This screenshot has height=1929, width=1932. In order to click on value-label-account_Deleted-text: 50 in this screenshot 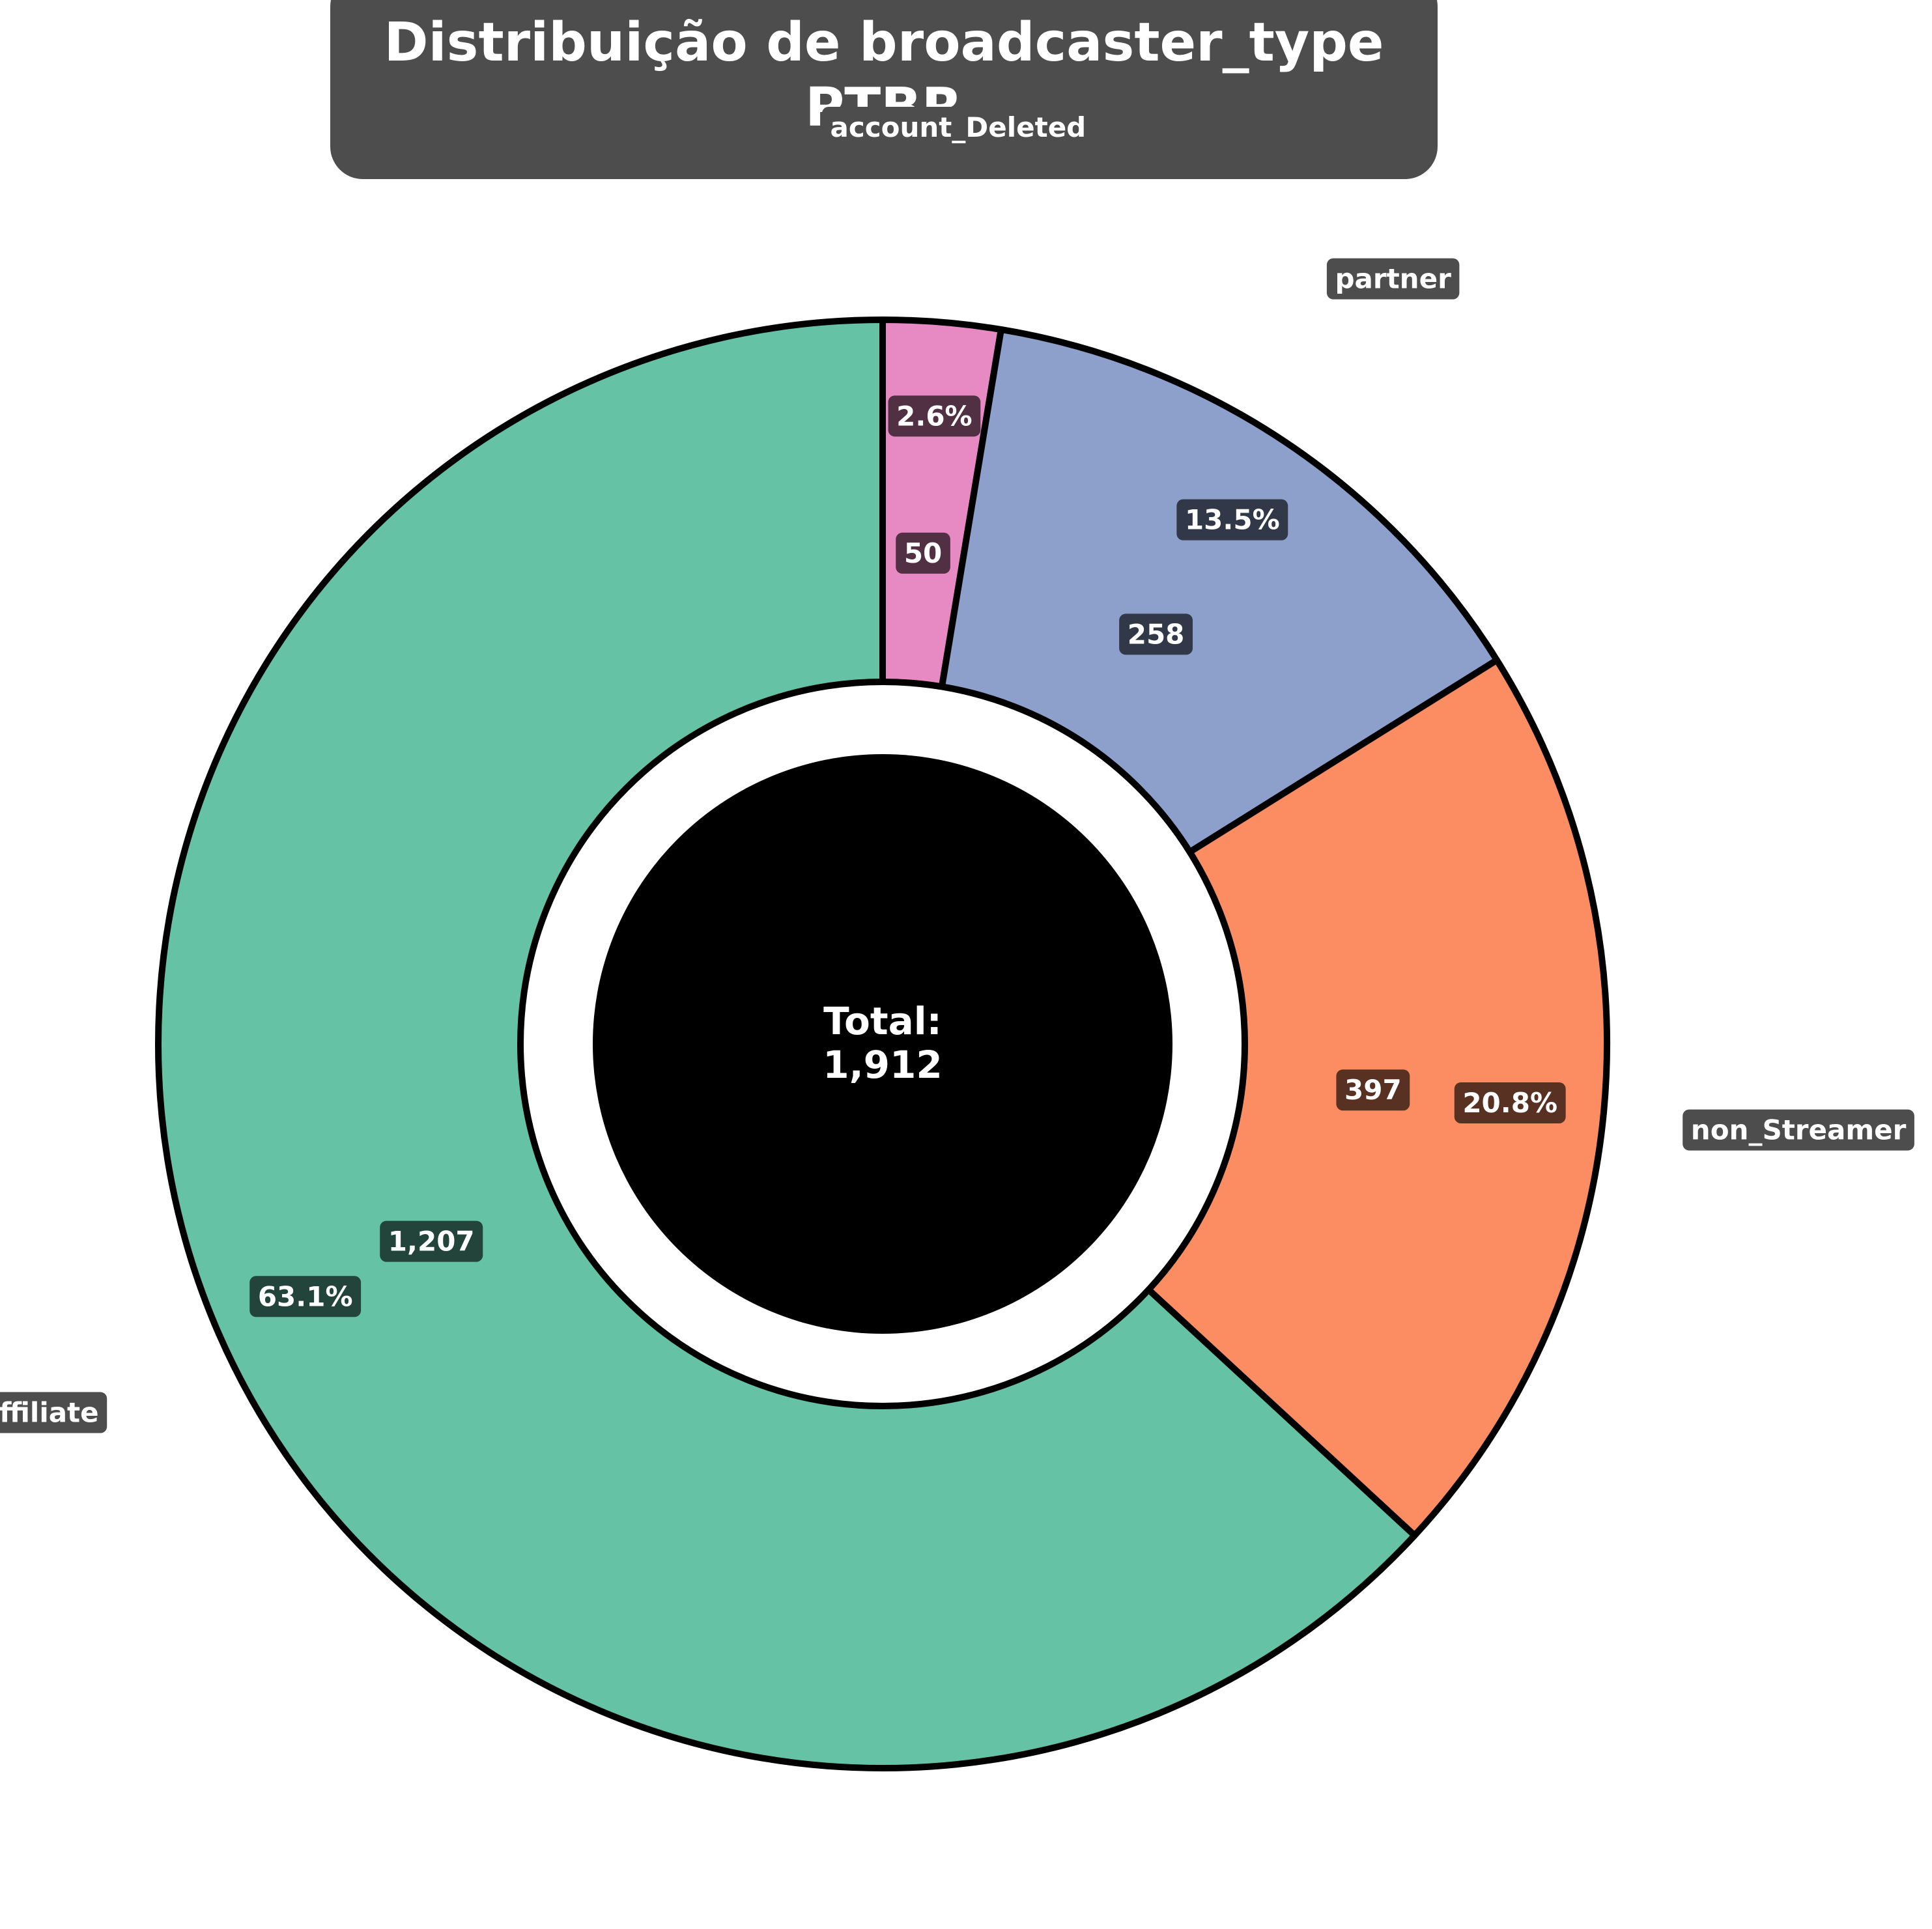, I will do `click(923, 553)`.